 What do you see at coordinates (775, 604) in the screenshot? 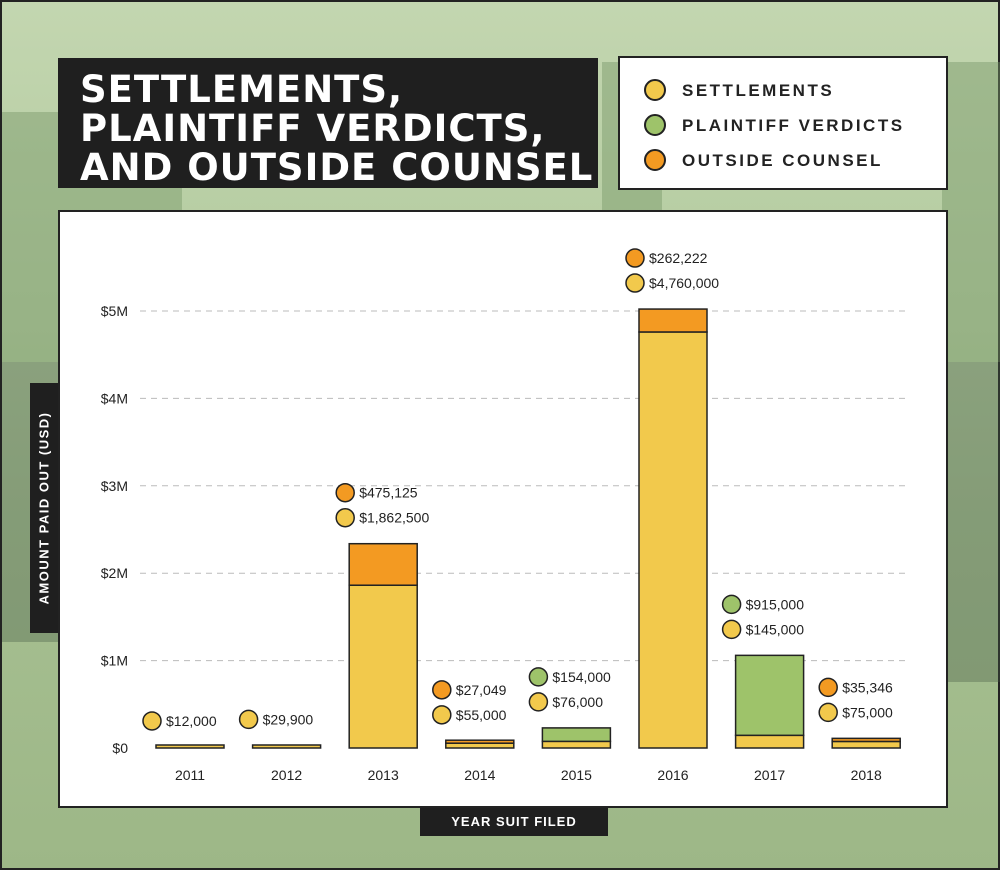
I see `data-label: $915,000` at bounding box center [775, 604].